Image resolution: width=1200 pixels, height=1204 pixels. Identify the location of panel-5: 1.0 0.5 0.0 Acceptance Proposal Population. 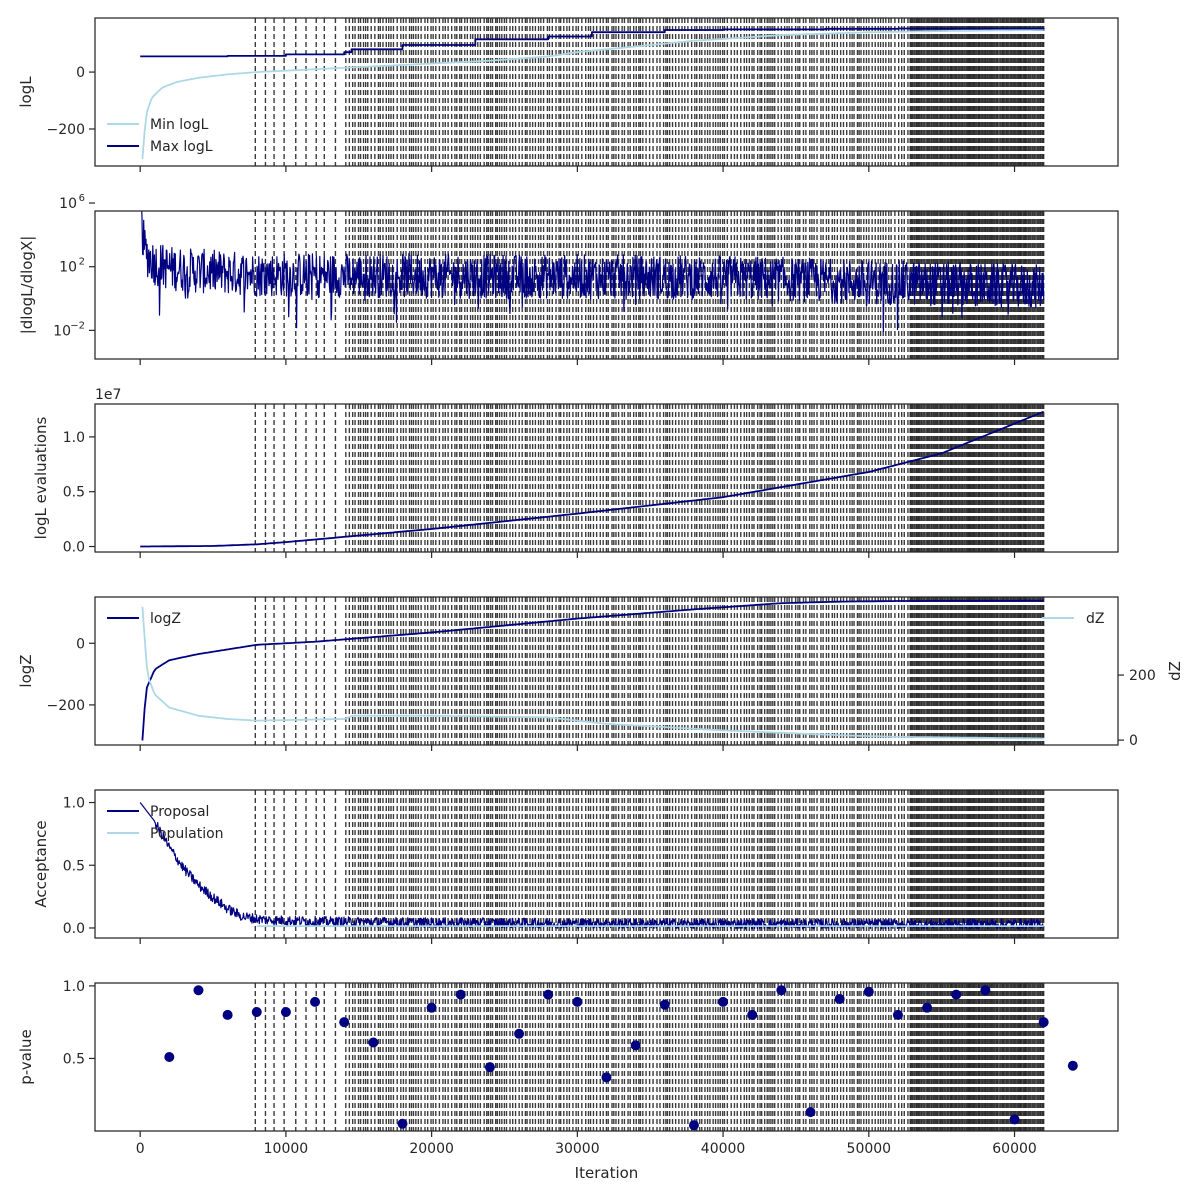
(575, 866).